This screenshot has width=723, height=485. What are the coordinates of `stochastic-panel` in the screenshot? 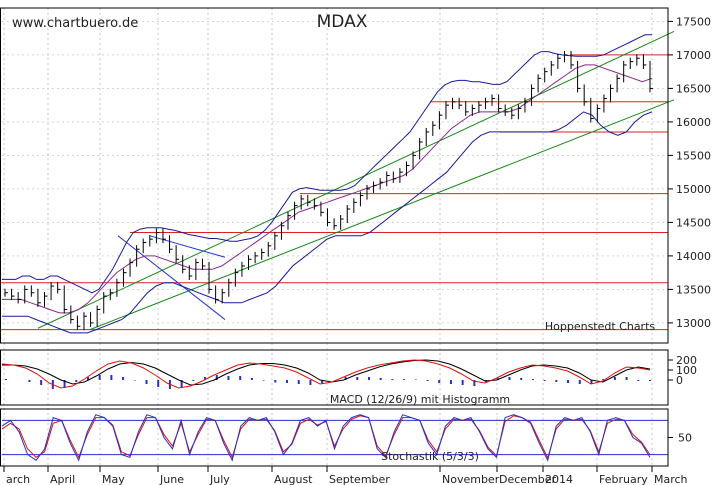 It's located at (334, 438).